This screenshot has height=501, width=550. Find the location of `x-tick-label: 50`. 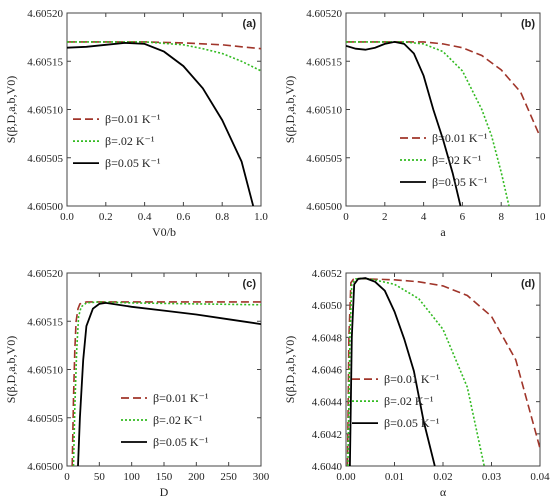

x-tick-label: 50 is located at coordinates (100, 477).